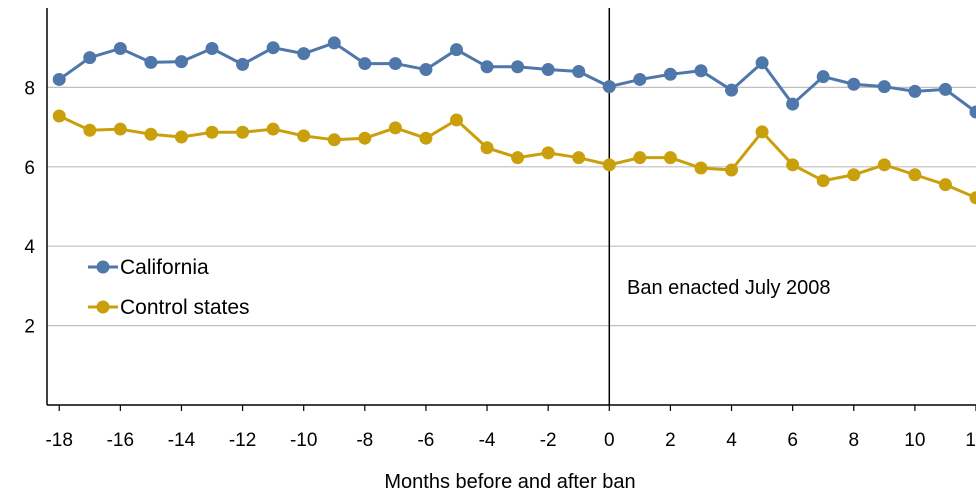 This screenshot has width=976, height=497. Describe the element at coordinates (29, 247) in the screenshot. I see `y-tick-label: 4` at that location.